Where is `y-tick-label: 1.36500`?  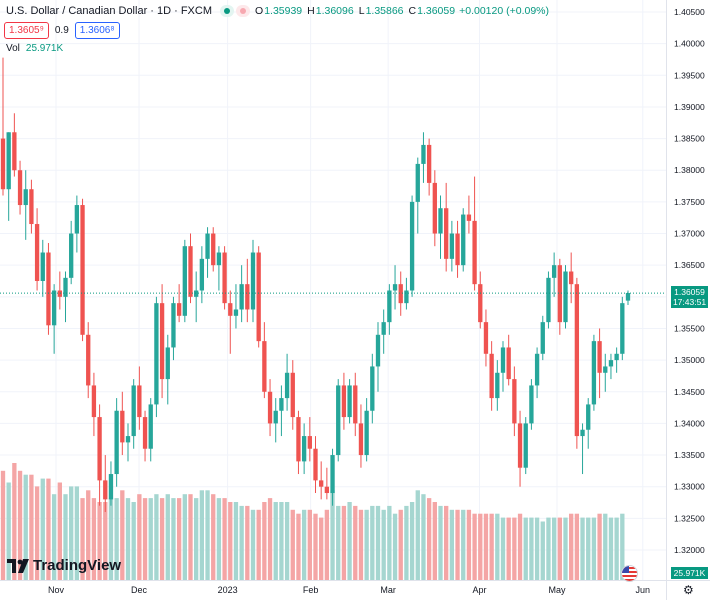 y-tick-label: 1.36500 is located at coordinates (689, 265).